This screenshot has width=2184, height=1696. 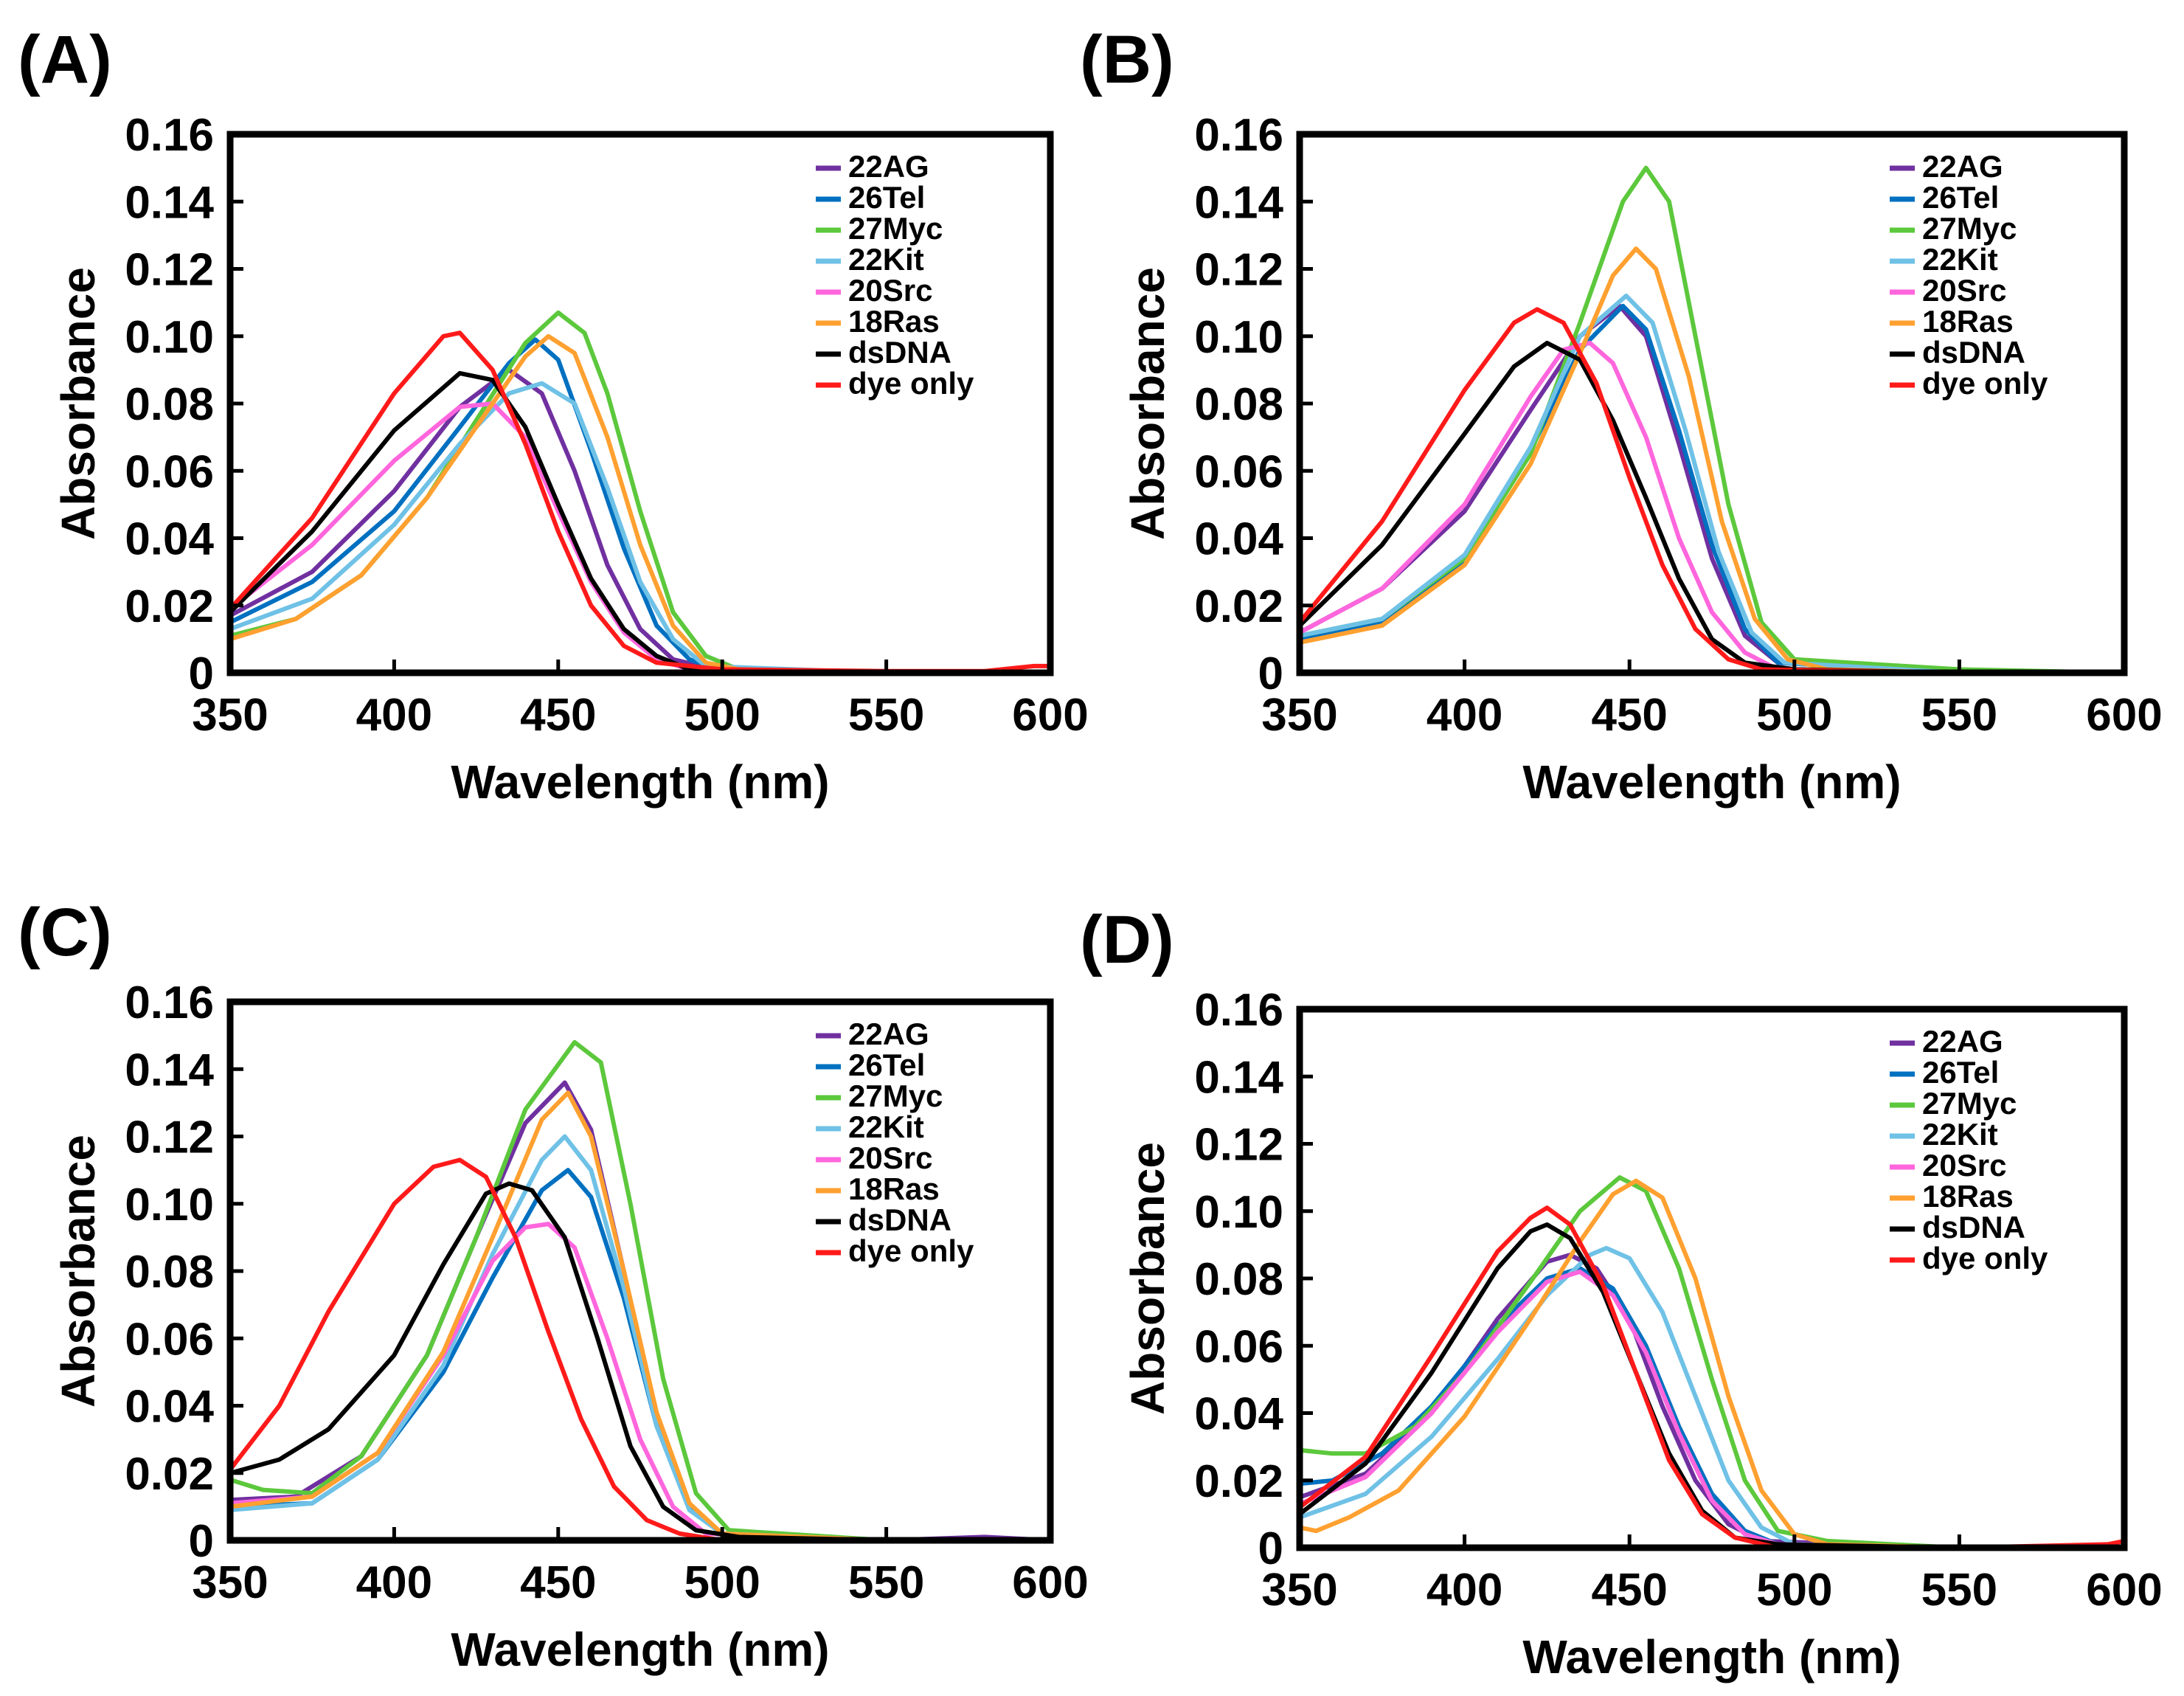 I want to click on series-line-dsdna, so click(x=640, y=521).